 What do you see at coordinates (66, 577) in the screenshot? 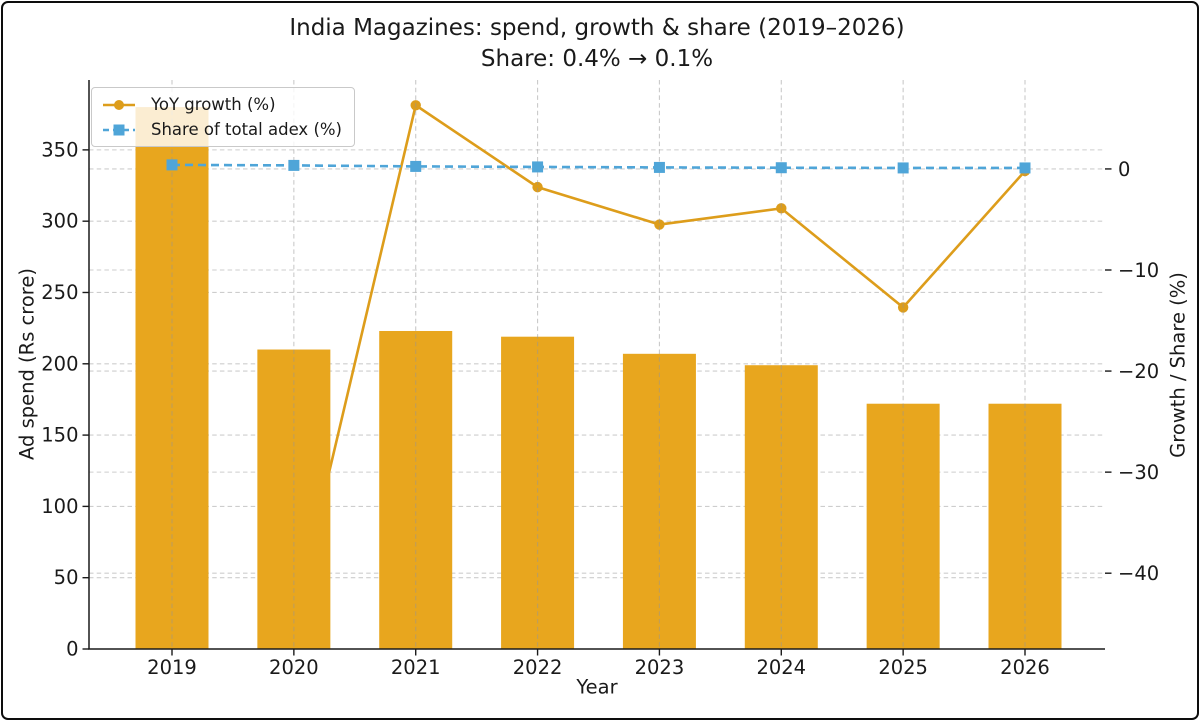
I see `y-left-tick-label: 50` at bounding box center [66, 577].